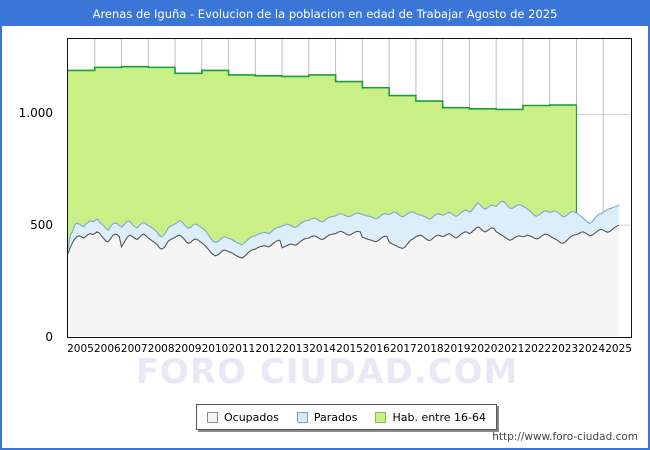 The image size is (650, 450). I want to click on line-parados, so click(344, 225).